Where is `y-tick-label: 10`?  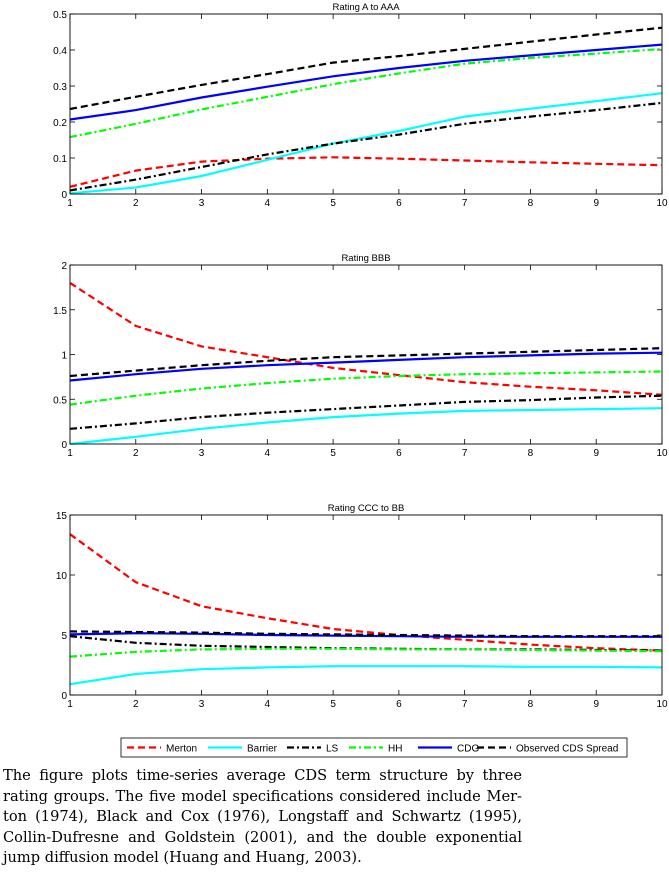 y-tick-label: 10 is located at coordinates (62, 576).